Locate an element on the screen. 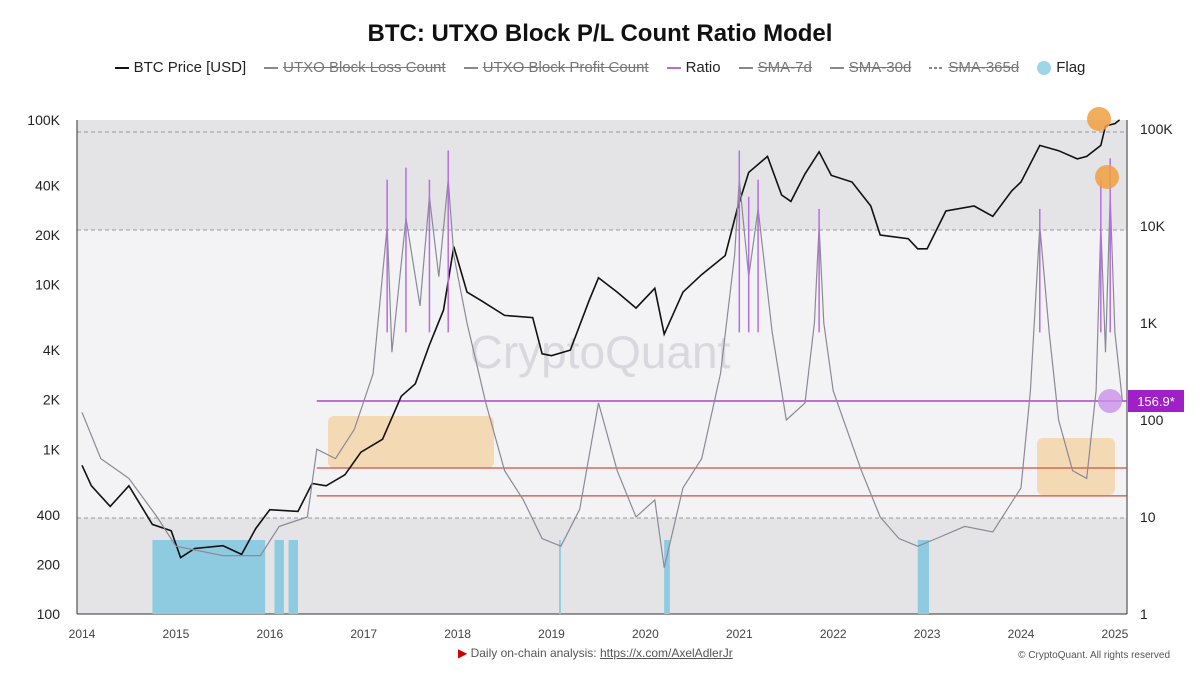  x-tick-label: 2016 is located at coordinates (269, 634).